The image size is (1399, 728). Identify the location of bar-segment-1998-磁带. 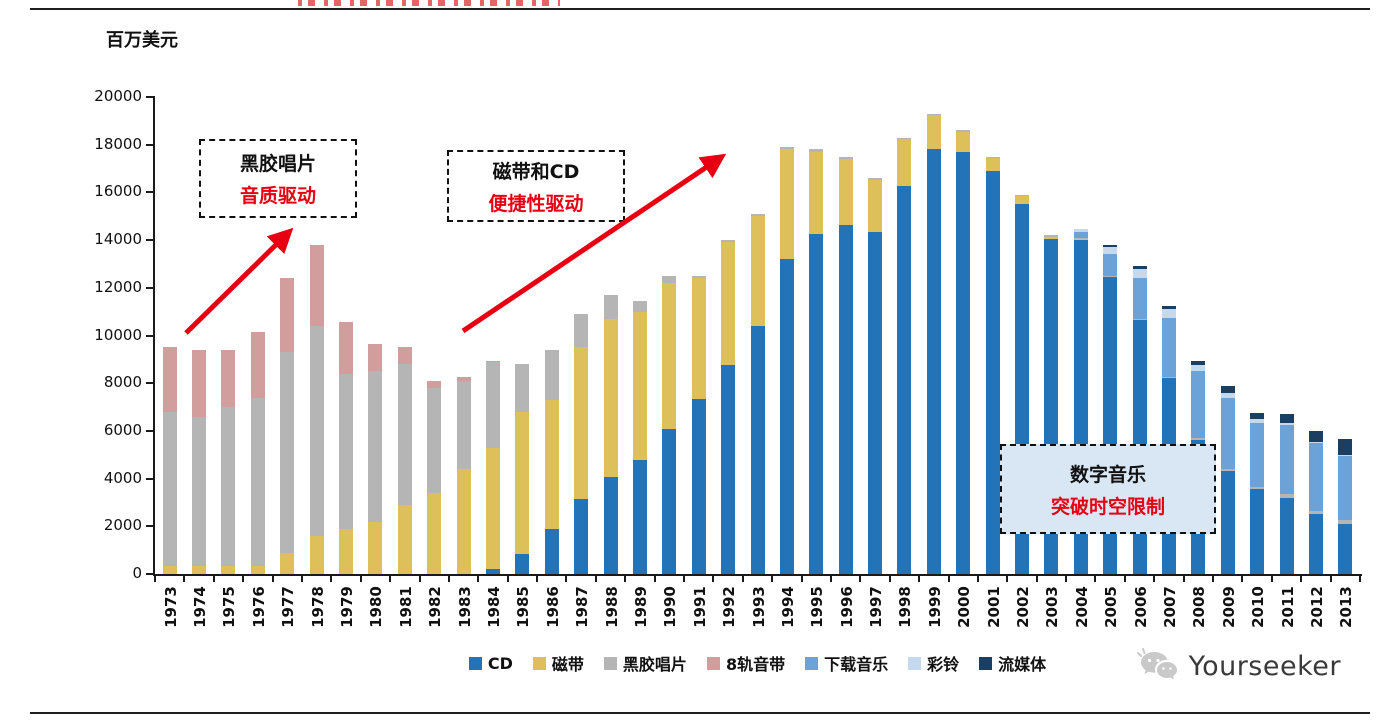
(904, 162).